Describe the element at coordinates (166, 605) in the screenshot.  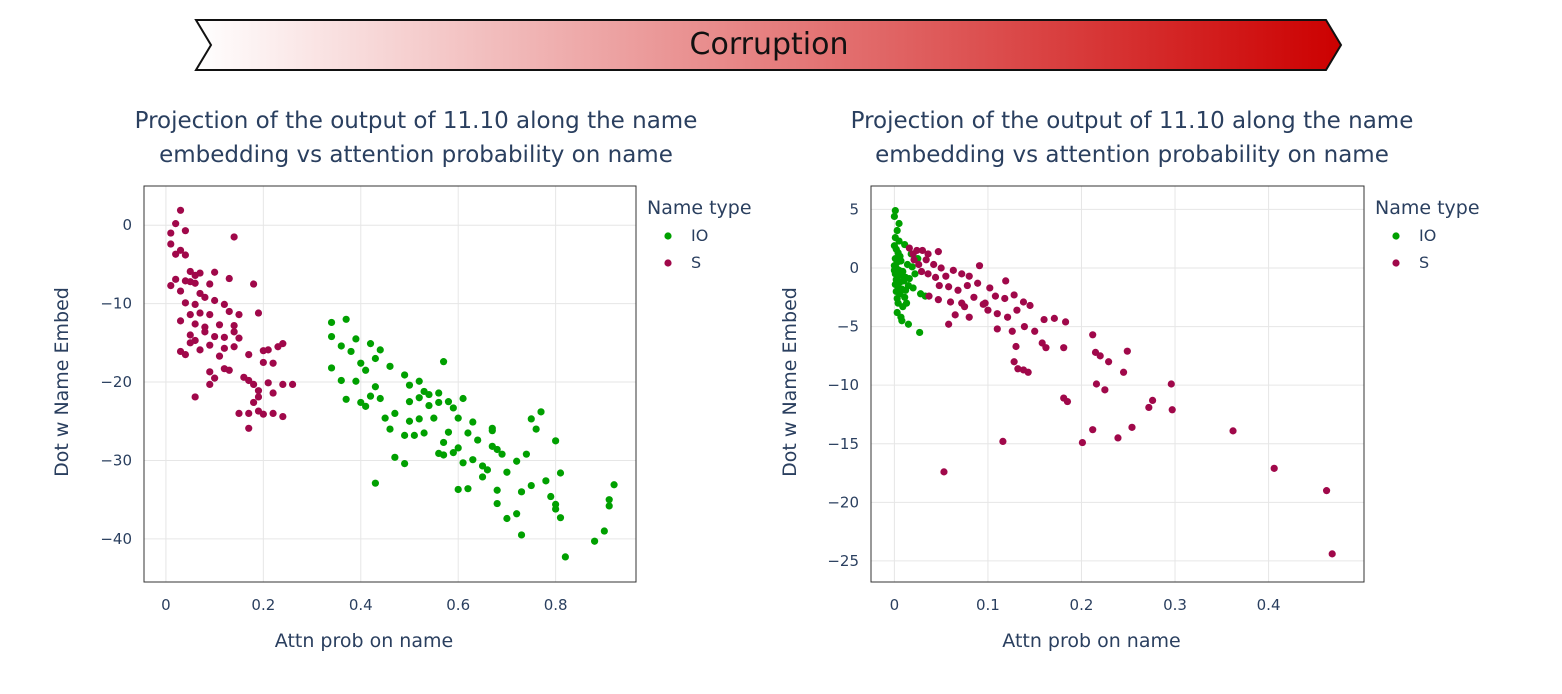
I see `x-tick-label: 0` at that location.